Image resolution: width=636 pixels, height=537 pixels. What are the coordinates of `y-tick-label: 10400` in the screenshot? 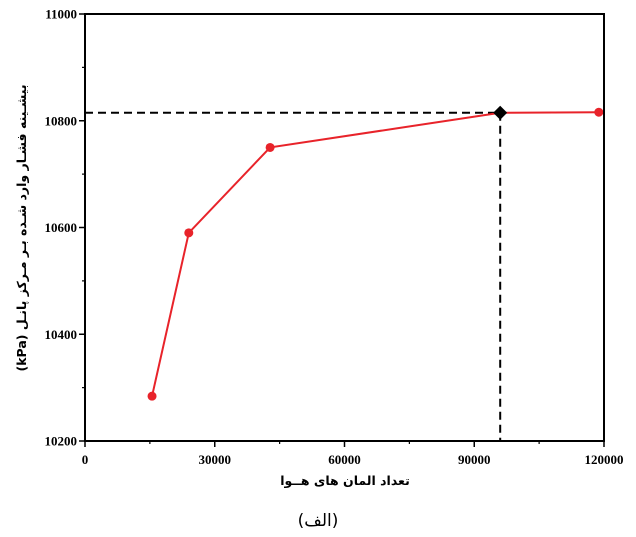 It's located at (61, 334).